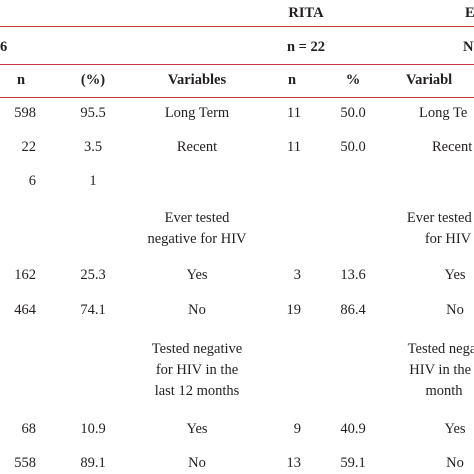  What do you see at coordinates (21, 80) in the screenshot?
I see `col-header-n: n` at bounding box center [21, 80].